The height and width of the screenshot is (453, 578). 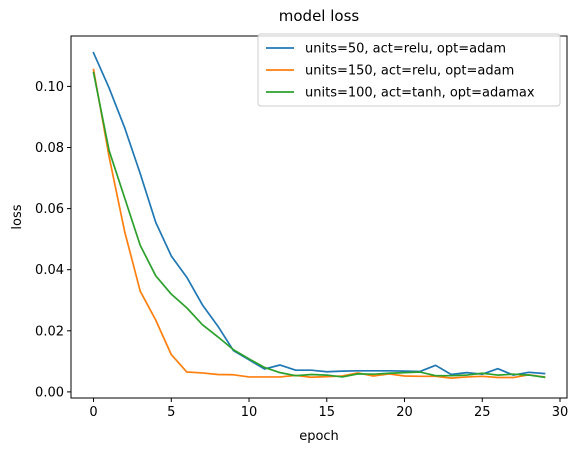 What do you see at coordinates (405, 49) in the screenshot?
I see `legend-label-1: units=50, act=relu, opt=adam` at bounding box center [405, 49].